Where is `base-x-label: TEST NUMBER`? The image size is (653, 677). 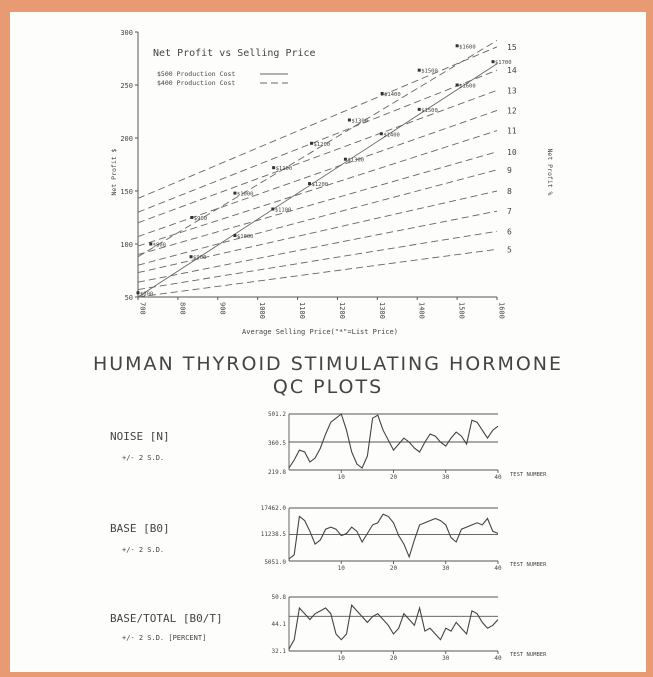 base-x-label: TEST NUMBER is located at coordinates (528, 565).